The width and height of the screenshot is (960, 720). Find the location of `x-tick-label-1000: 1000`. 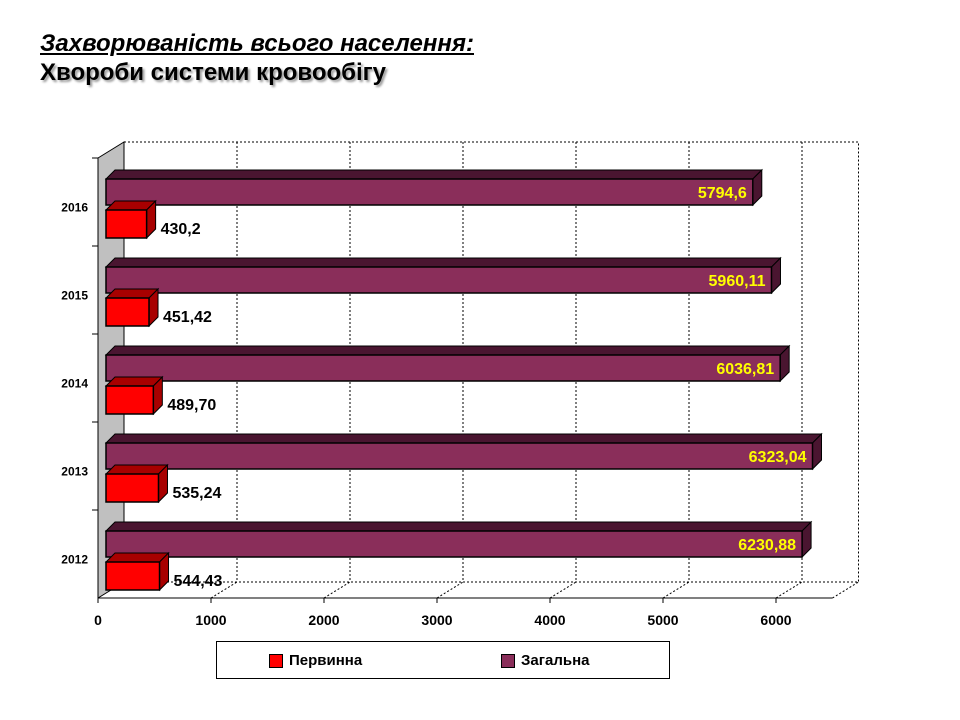

x-tick-label-1000: 1000 is located at coordinates (210, 620).